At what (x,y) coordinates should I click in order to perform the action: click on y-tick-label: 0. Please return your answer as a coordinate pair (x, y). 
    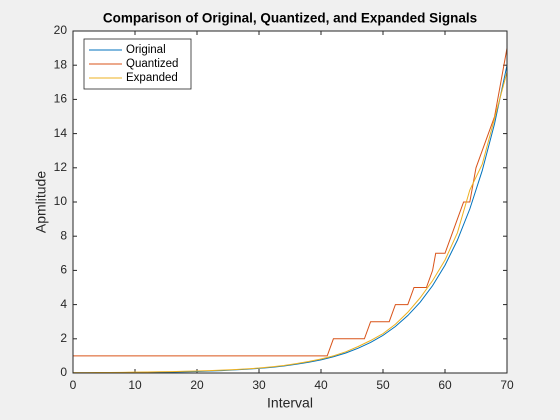
    Looking at the image, I should click on (63, 372).